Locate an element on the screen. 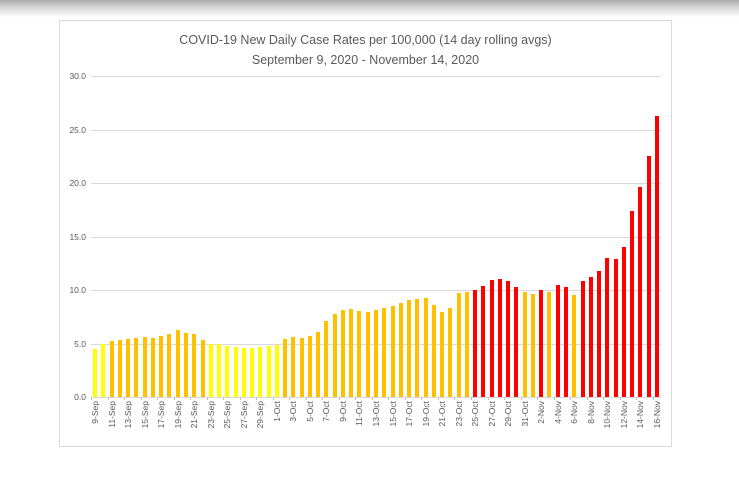  x-axis-tick-label: 19-Oct is located at coordinates (425, 414).